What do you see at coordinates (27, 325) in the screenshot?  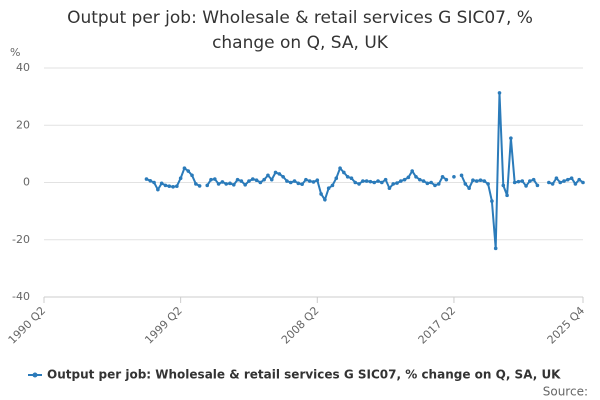 I see `x-tick-label: 1990 Q2` at bounding box center [27, 325].